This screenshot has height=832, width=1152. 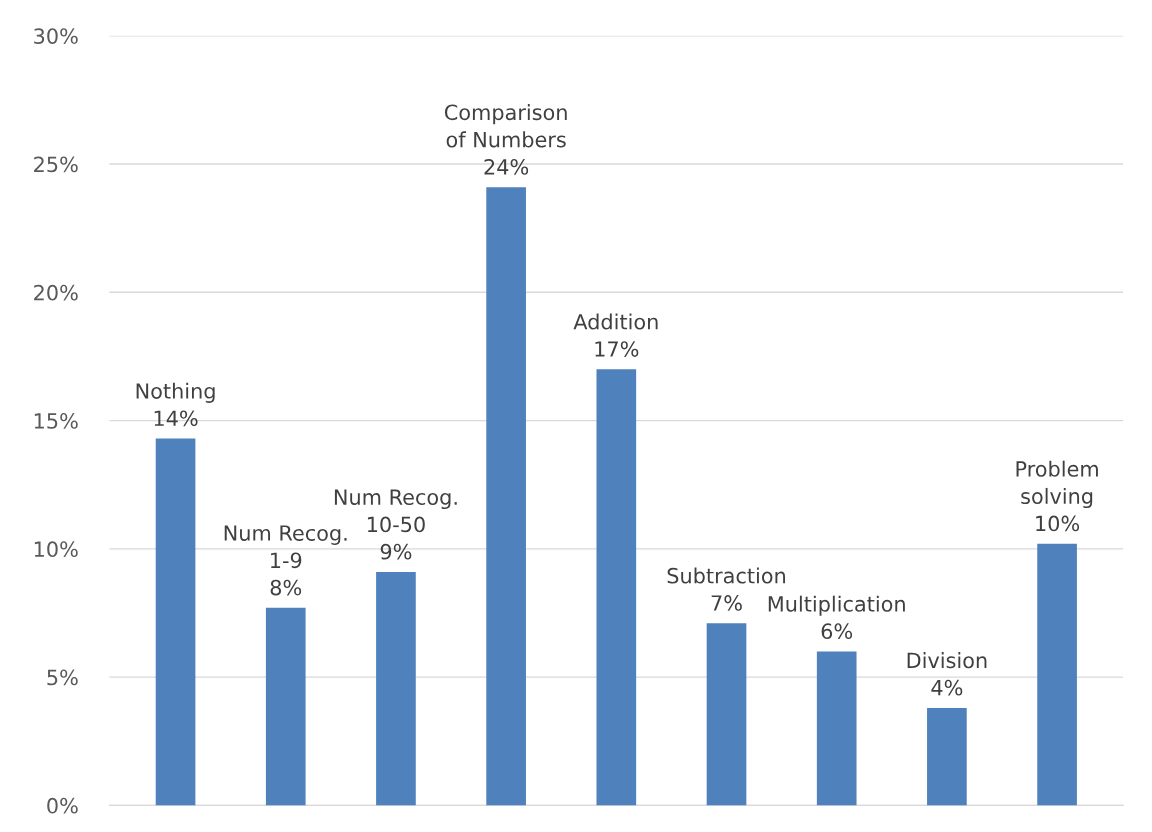 What do you see at coordinates (726, 603) in the screenshot?
I see `data-label: 7%` at bounding box center [726, 603].